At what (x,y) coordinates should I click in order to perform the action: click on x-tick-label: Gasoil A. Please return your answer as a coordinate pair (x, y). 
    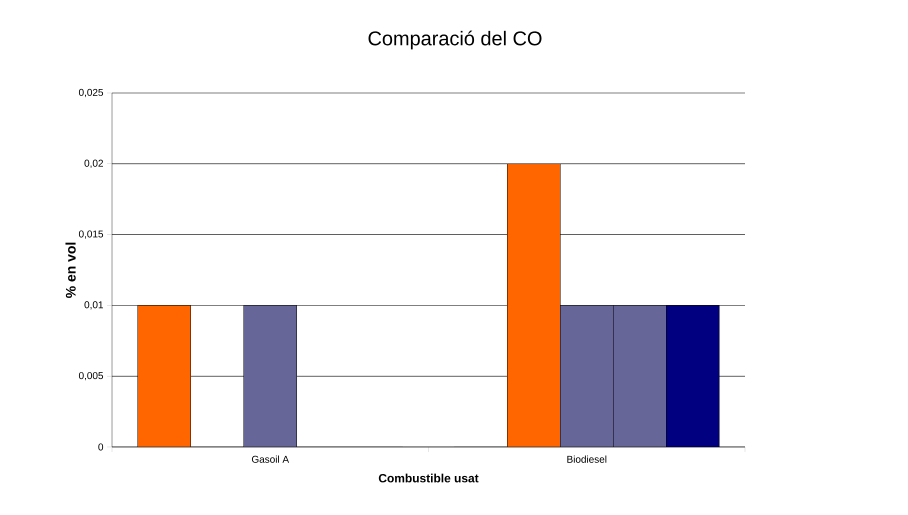
    Looking at the image, I should click on (271, 459).